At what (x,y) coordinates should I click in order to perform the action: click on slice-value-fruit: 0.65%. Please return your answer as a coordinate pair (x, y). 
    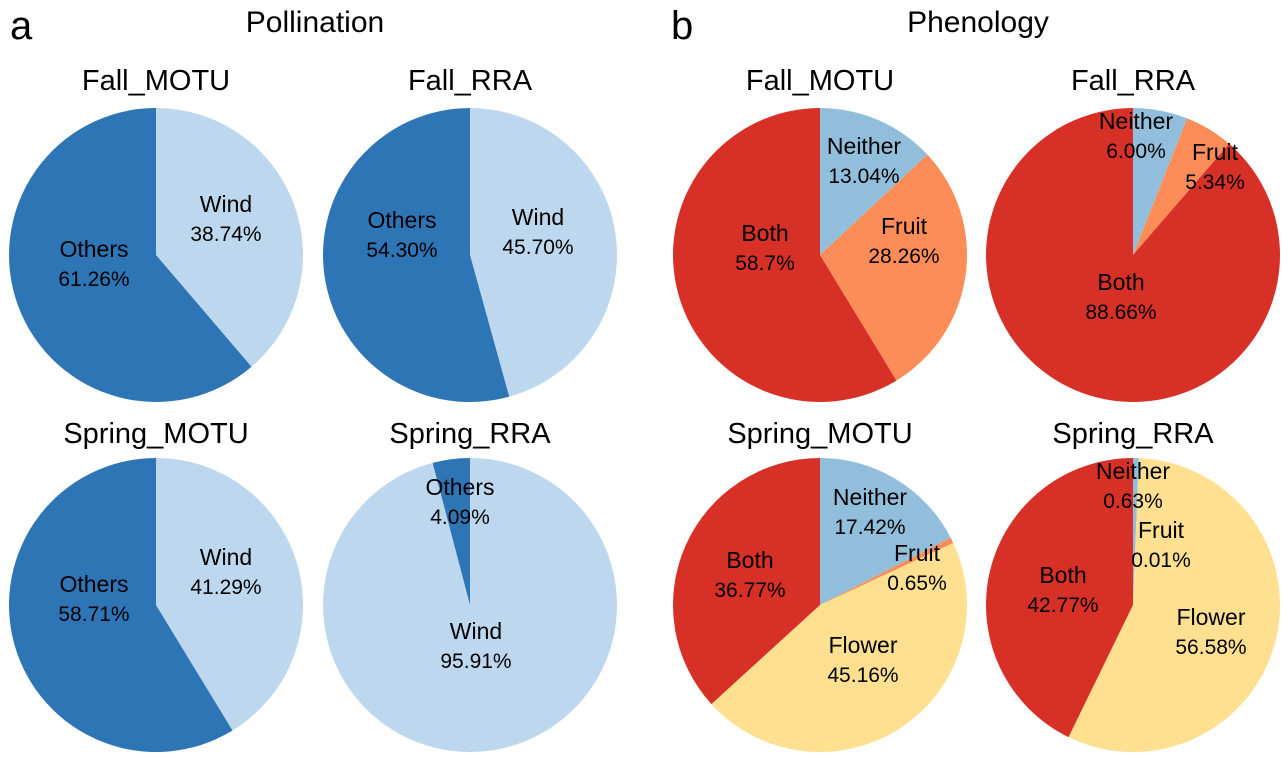
    Looking at the image, I should click on (917, 583).